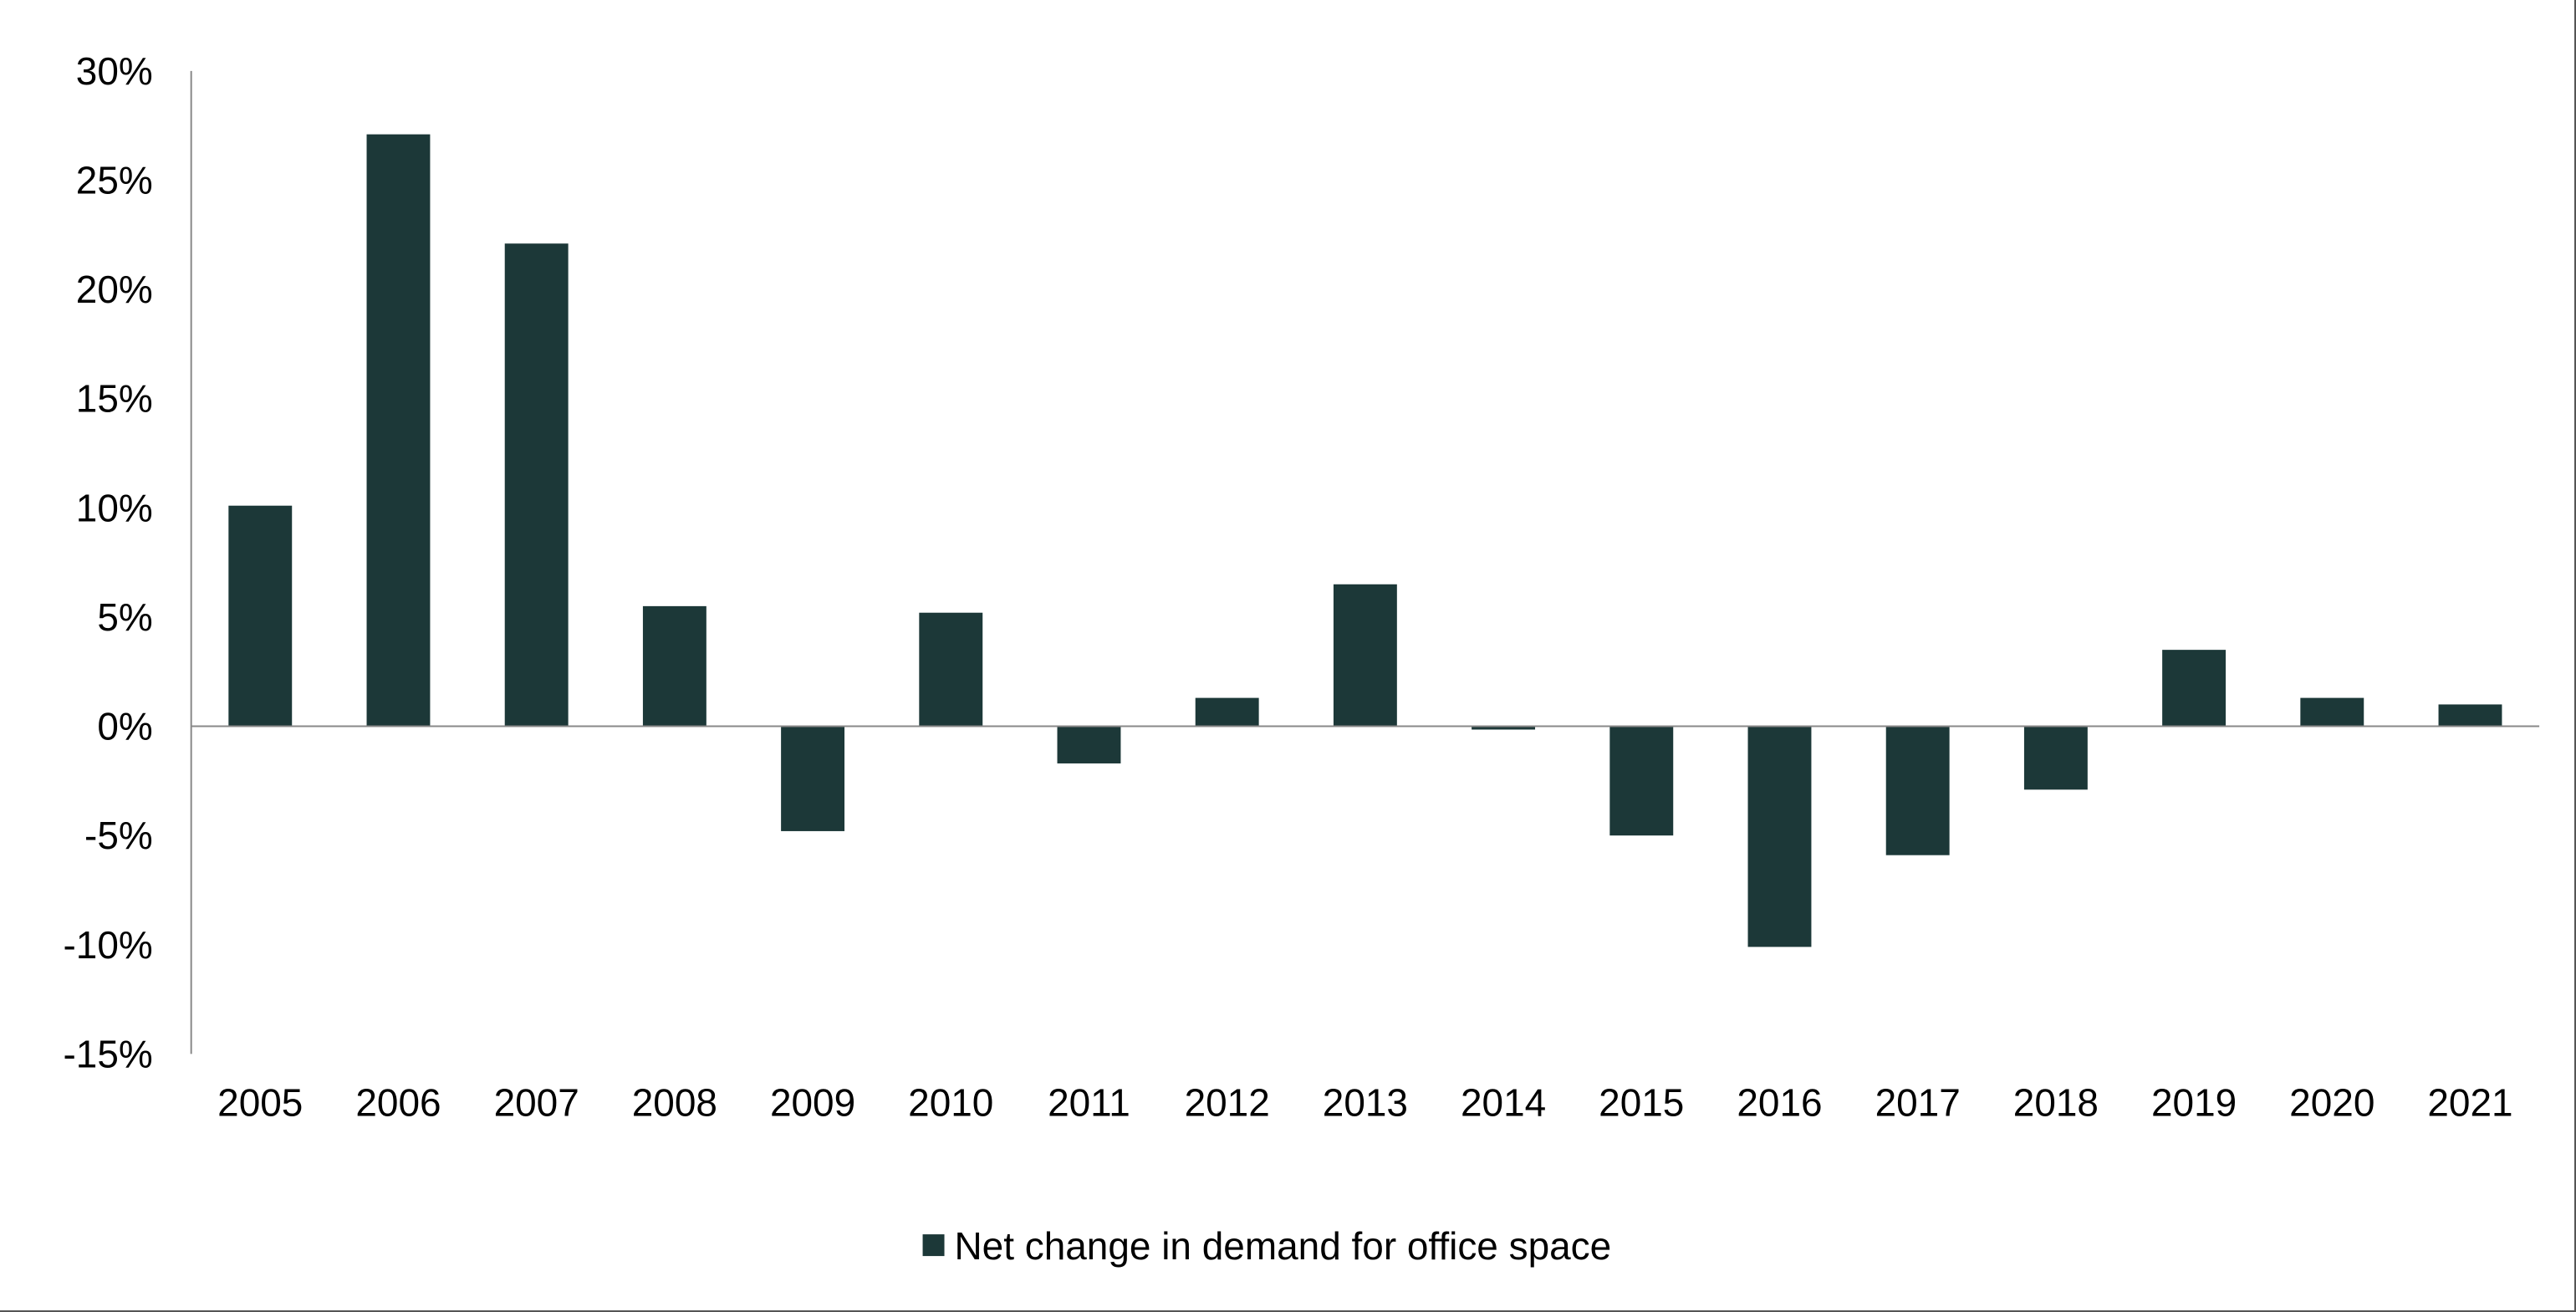 This screenshot has height=1312, width=2576. I want to click on bar-2017, so click(1918, 790).